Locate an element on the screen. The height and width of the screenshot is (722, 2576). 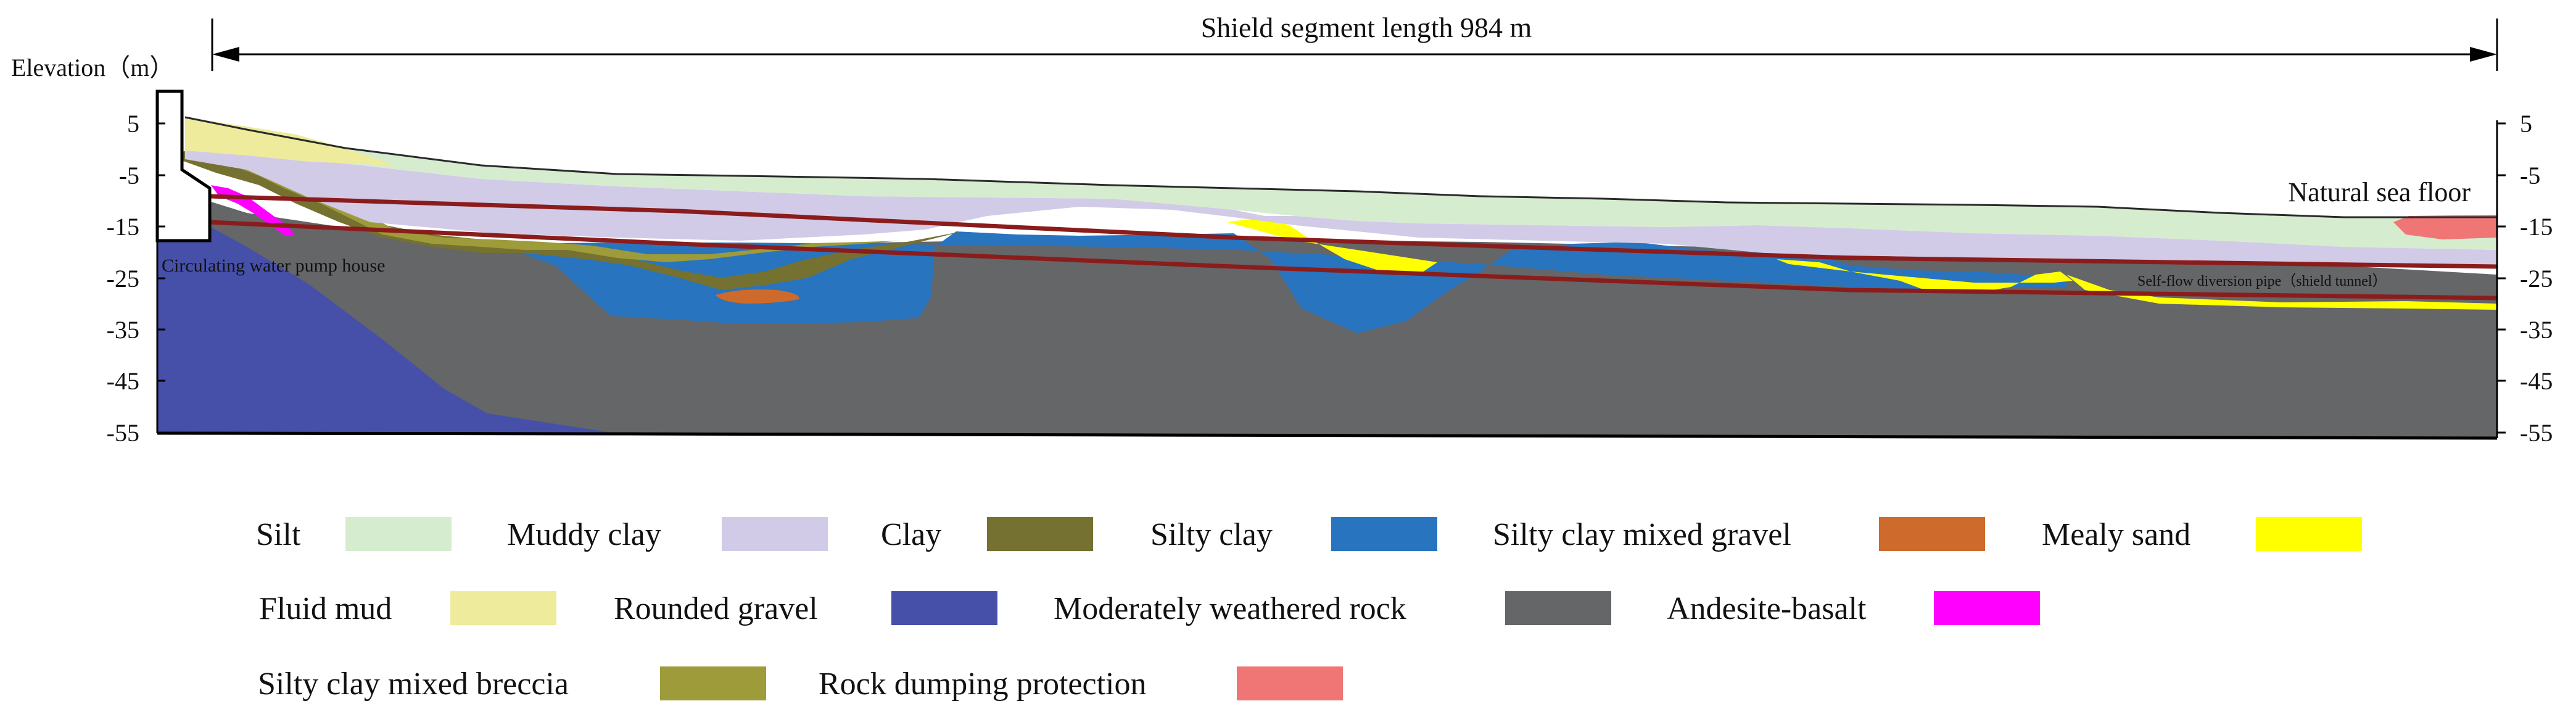
legend-item-silty-clay-mixed-breccia: Silty clay mixed breccia is located at coordinates (512, 684).